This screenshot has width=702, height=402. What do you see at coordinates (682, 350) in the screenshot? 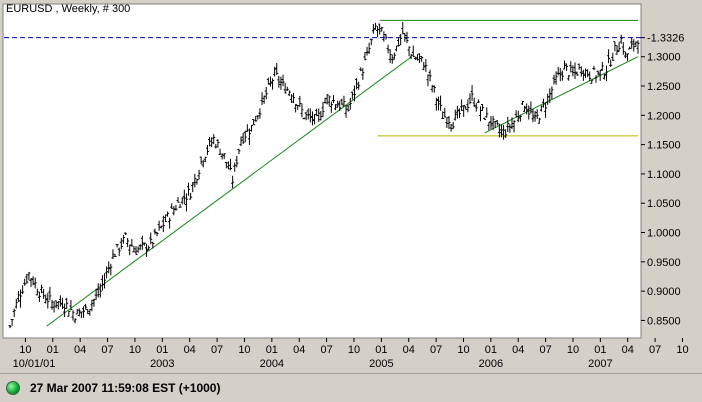
I see `x-tick-label: 10` at bounding box center [682, 350].